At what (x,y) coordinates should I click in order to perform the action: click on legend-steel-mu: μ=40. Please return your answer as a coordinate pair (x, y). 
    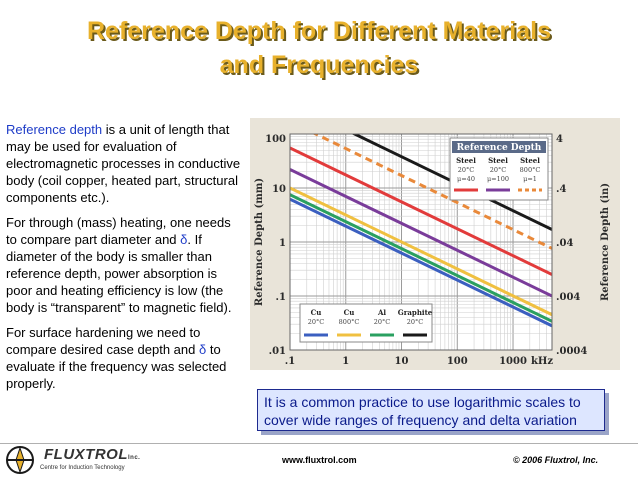
    Looking at the image, I should click on (466, 179).